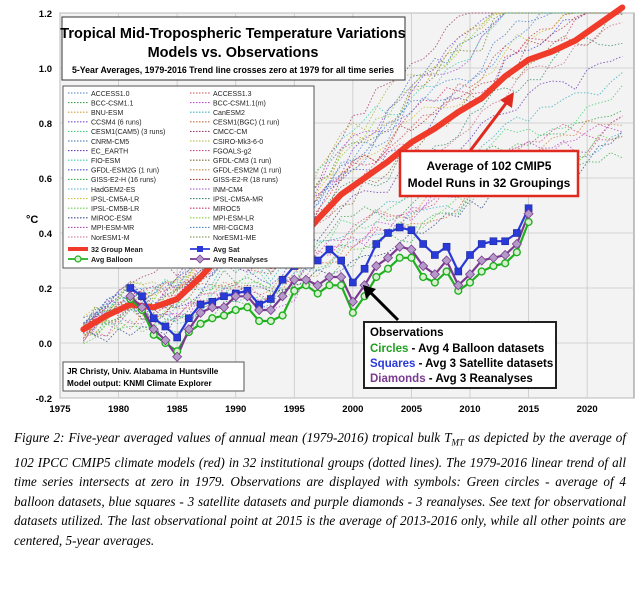  What do you see at coordinates (587, 409) in the screenshot?
I see `x-tick-label: 2020` at bounding box center [587, 409].